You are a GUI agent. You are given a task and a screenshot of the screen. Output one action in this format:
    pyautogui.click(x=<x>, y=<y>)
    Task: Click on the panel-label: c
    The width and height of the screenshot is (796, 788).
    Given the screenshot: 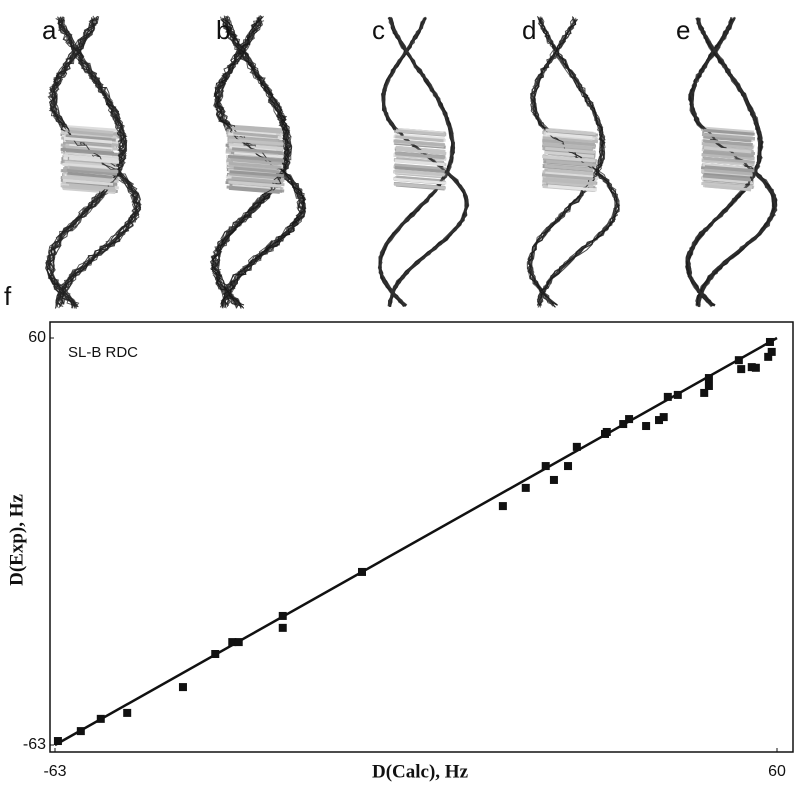 What is the action you would take?
    pyautogui.click(x=378, y=30)
    